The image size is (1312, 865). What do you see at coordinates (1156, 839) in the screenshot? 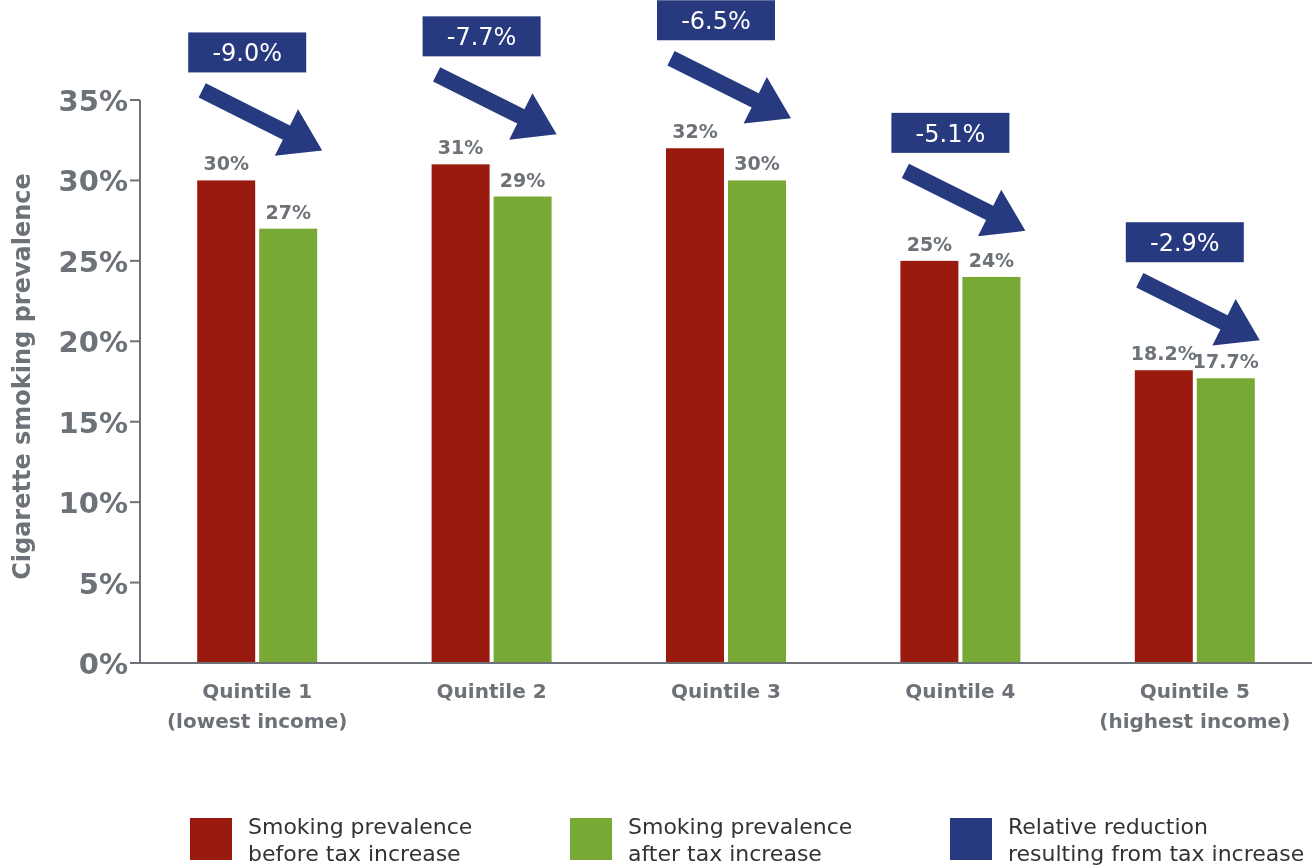
I see `legend-label: Relative reduction resulting from tax increase` at bounding box center [1156, 839].